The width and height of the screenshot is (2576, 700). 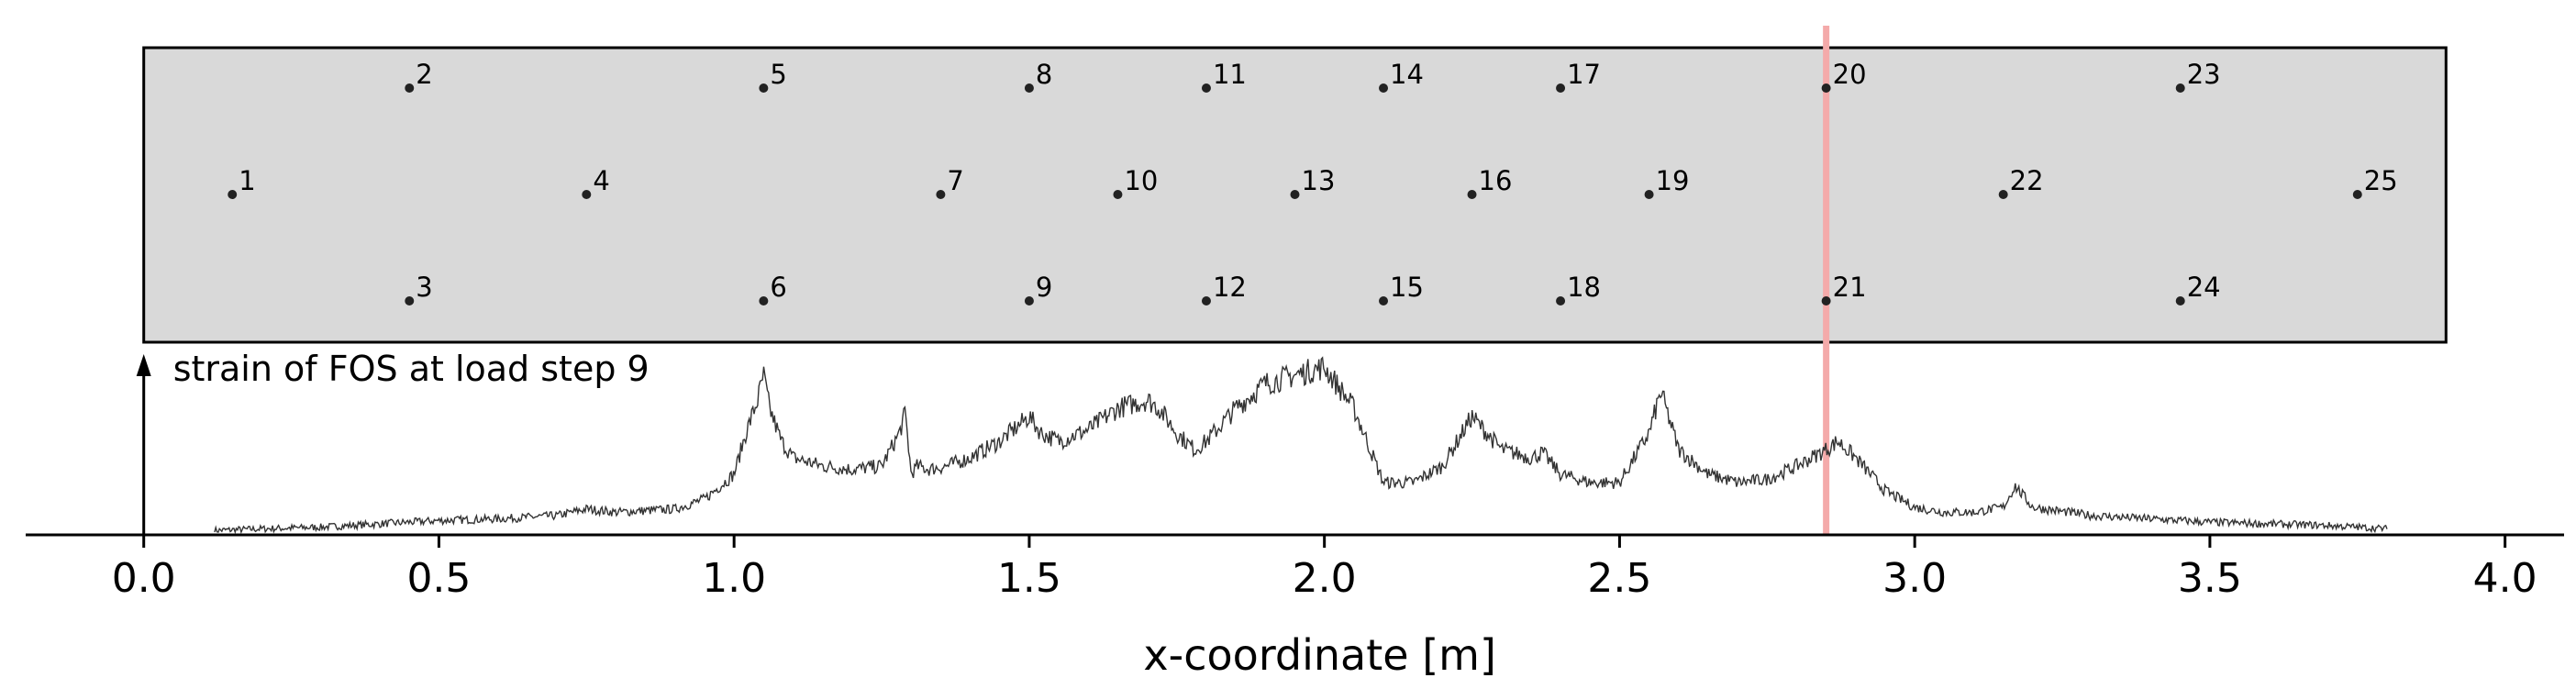 What do you see at coordinates (1407, 75) in the screenshot?
I see `node-label-14: 14` at bounding box center [1407, 75].